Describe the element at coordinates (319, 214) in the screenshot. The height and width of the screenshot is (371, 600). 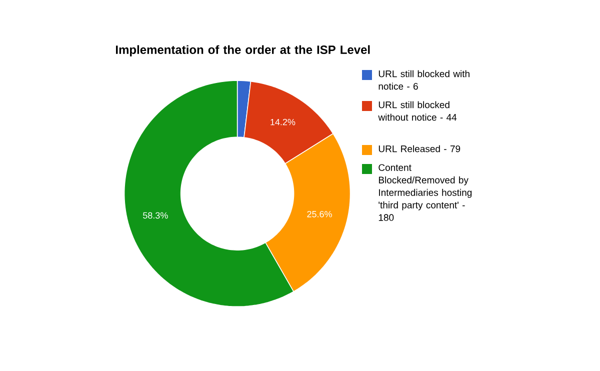
I see `data-label: 25.6%` at that location.